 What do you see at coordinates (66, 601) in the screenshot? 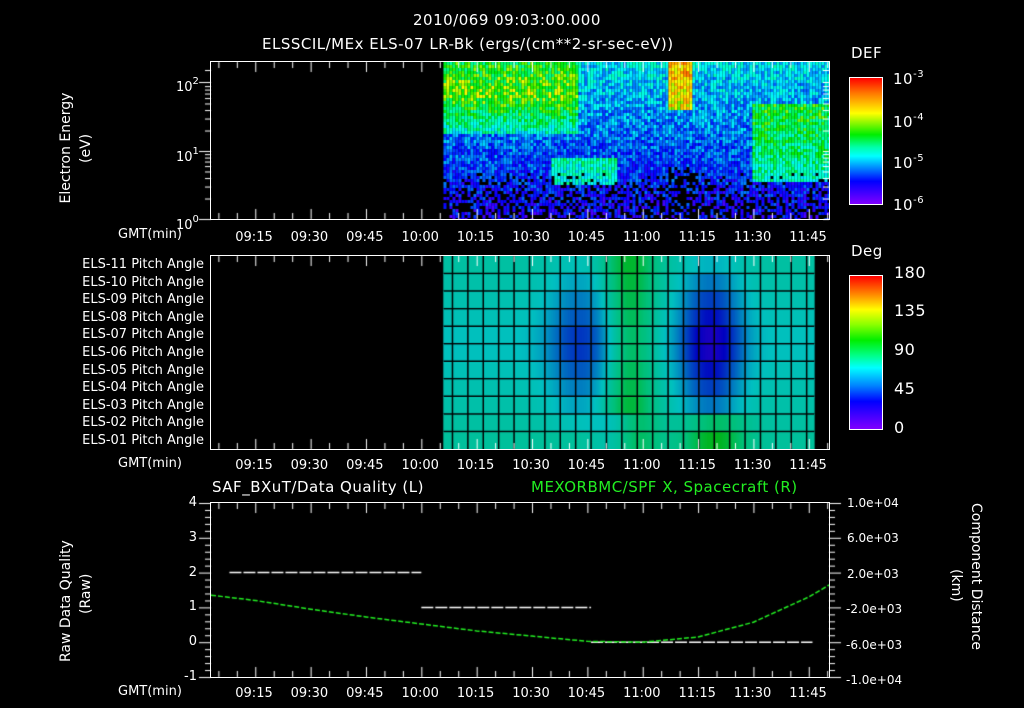
I see `quality-axis-label: Raw Data Quality` at bounding box center [66, 601].